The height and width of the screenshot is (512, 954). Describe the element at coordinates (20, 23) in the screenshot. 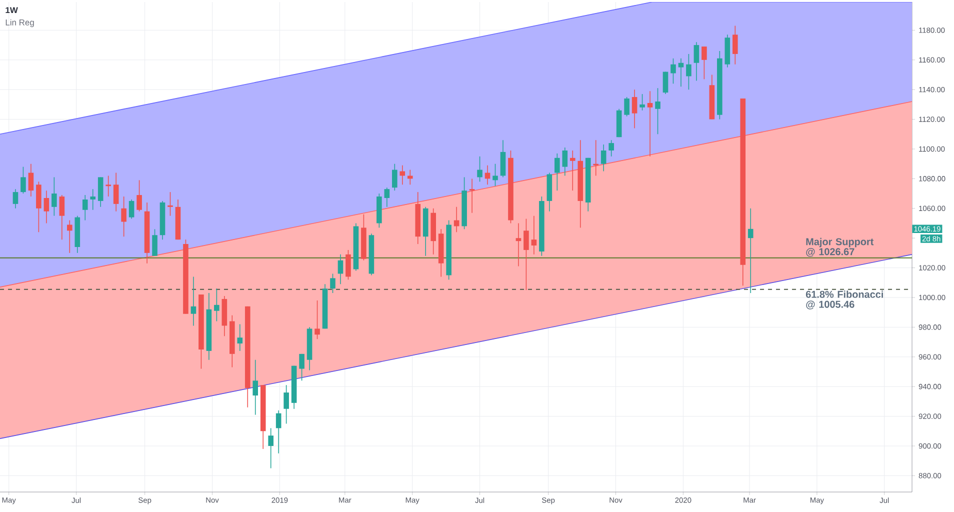

I see `text: Lin Reg` at that location.